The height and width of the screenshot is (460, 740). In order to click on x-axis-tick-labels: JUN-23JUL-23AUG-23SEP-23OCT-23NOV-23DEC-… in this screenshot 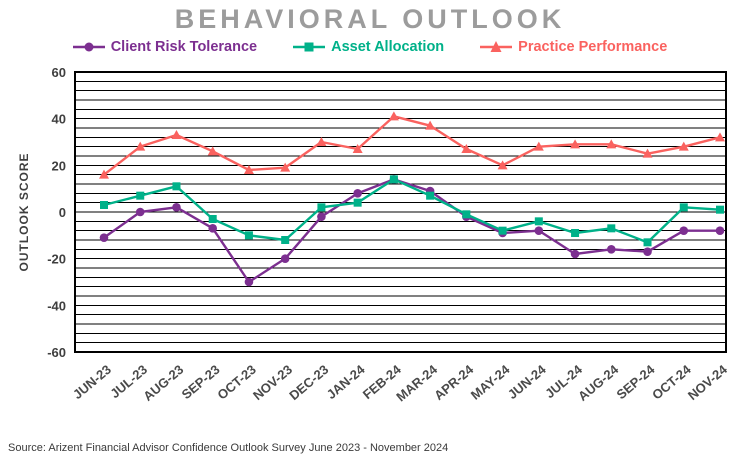, I will do `click(400, 382)`.